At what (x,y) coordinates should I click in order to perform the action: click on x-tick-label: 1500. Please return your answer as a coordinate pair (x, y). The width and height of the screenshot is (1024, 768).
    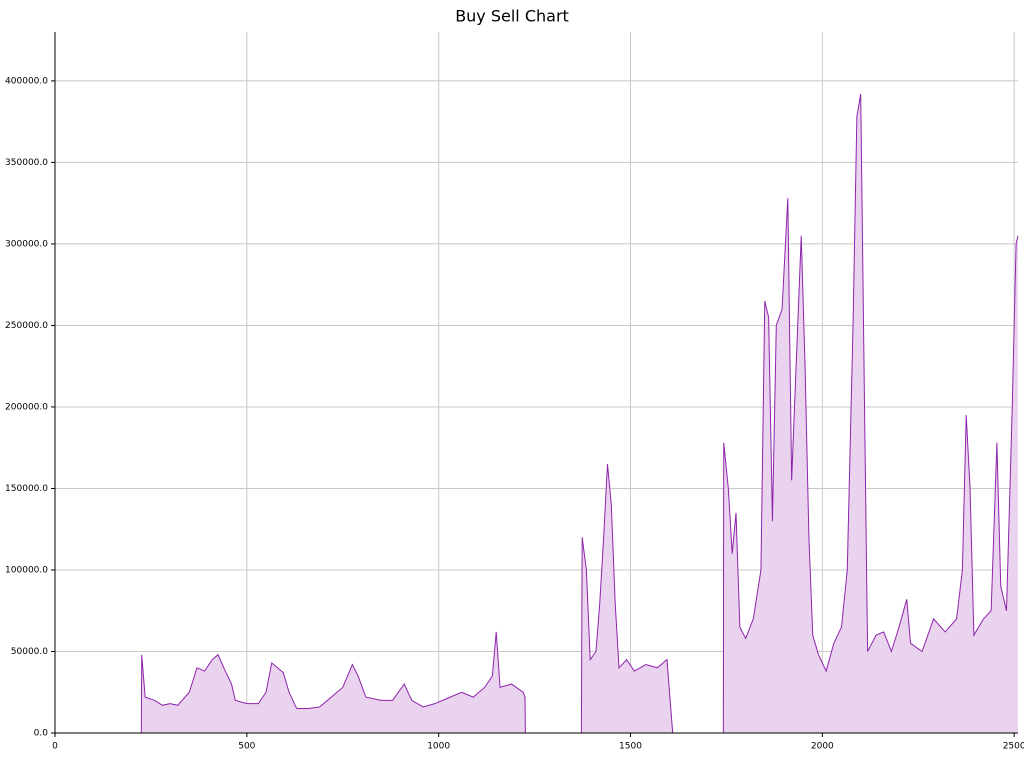
    Looking at the image, I should click on (630, 747).